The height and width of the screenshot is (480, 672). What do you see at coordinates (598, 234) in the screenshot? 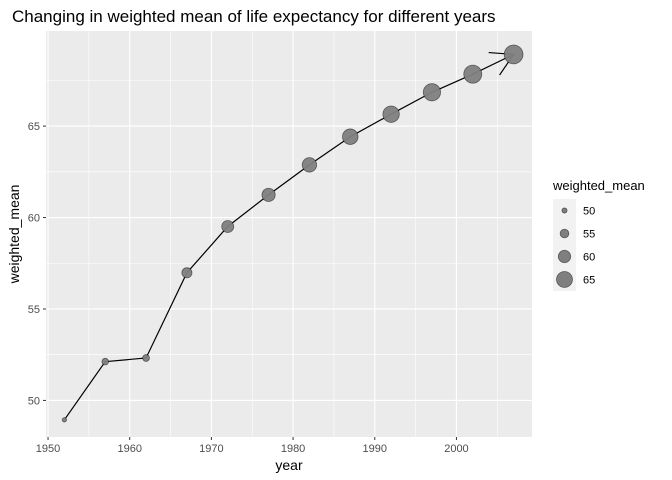
I see `legend: weighted_mean 50 55 60 65` at bounding box center [598, 234].